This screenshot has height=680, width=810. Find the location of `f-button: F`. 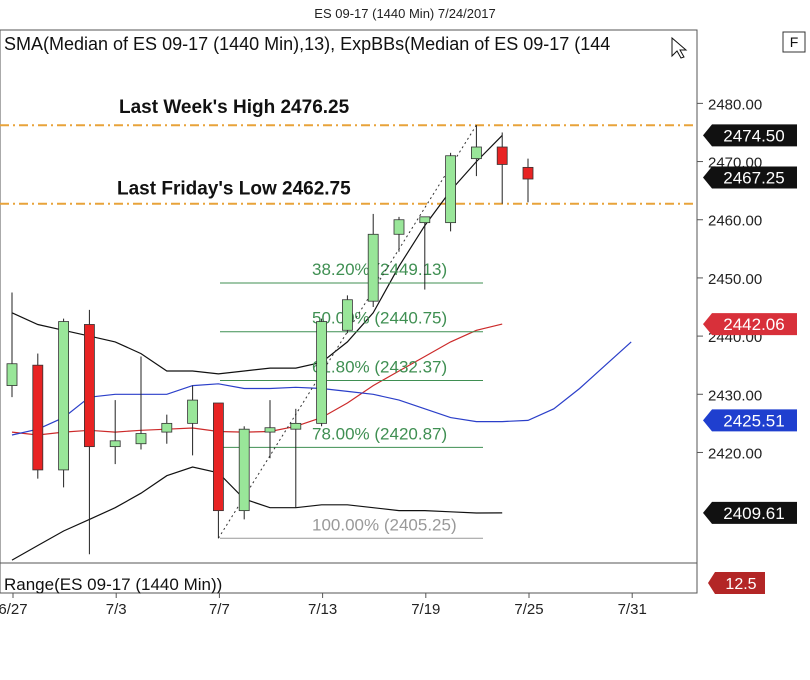

f-button: F is located at coordinates (794, 42).